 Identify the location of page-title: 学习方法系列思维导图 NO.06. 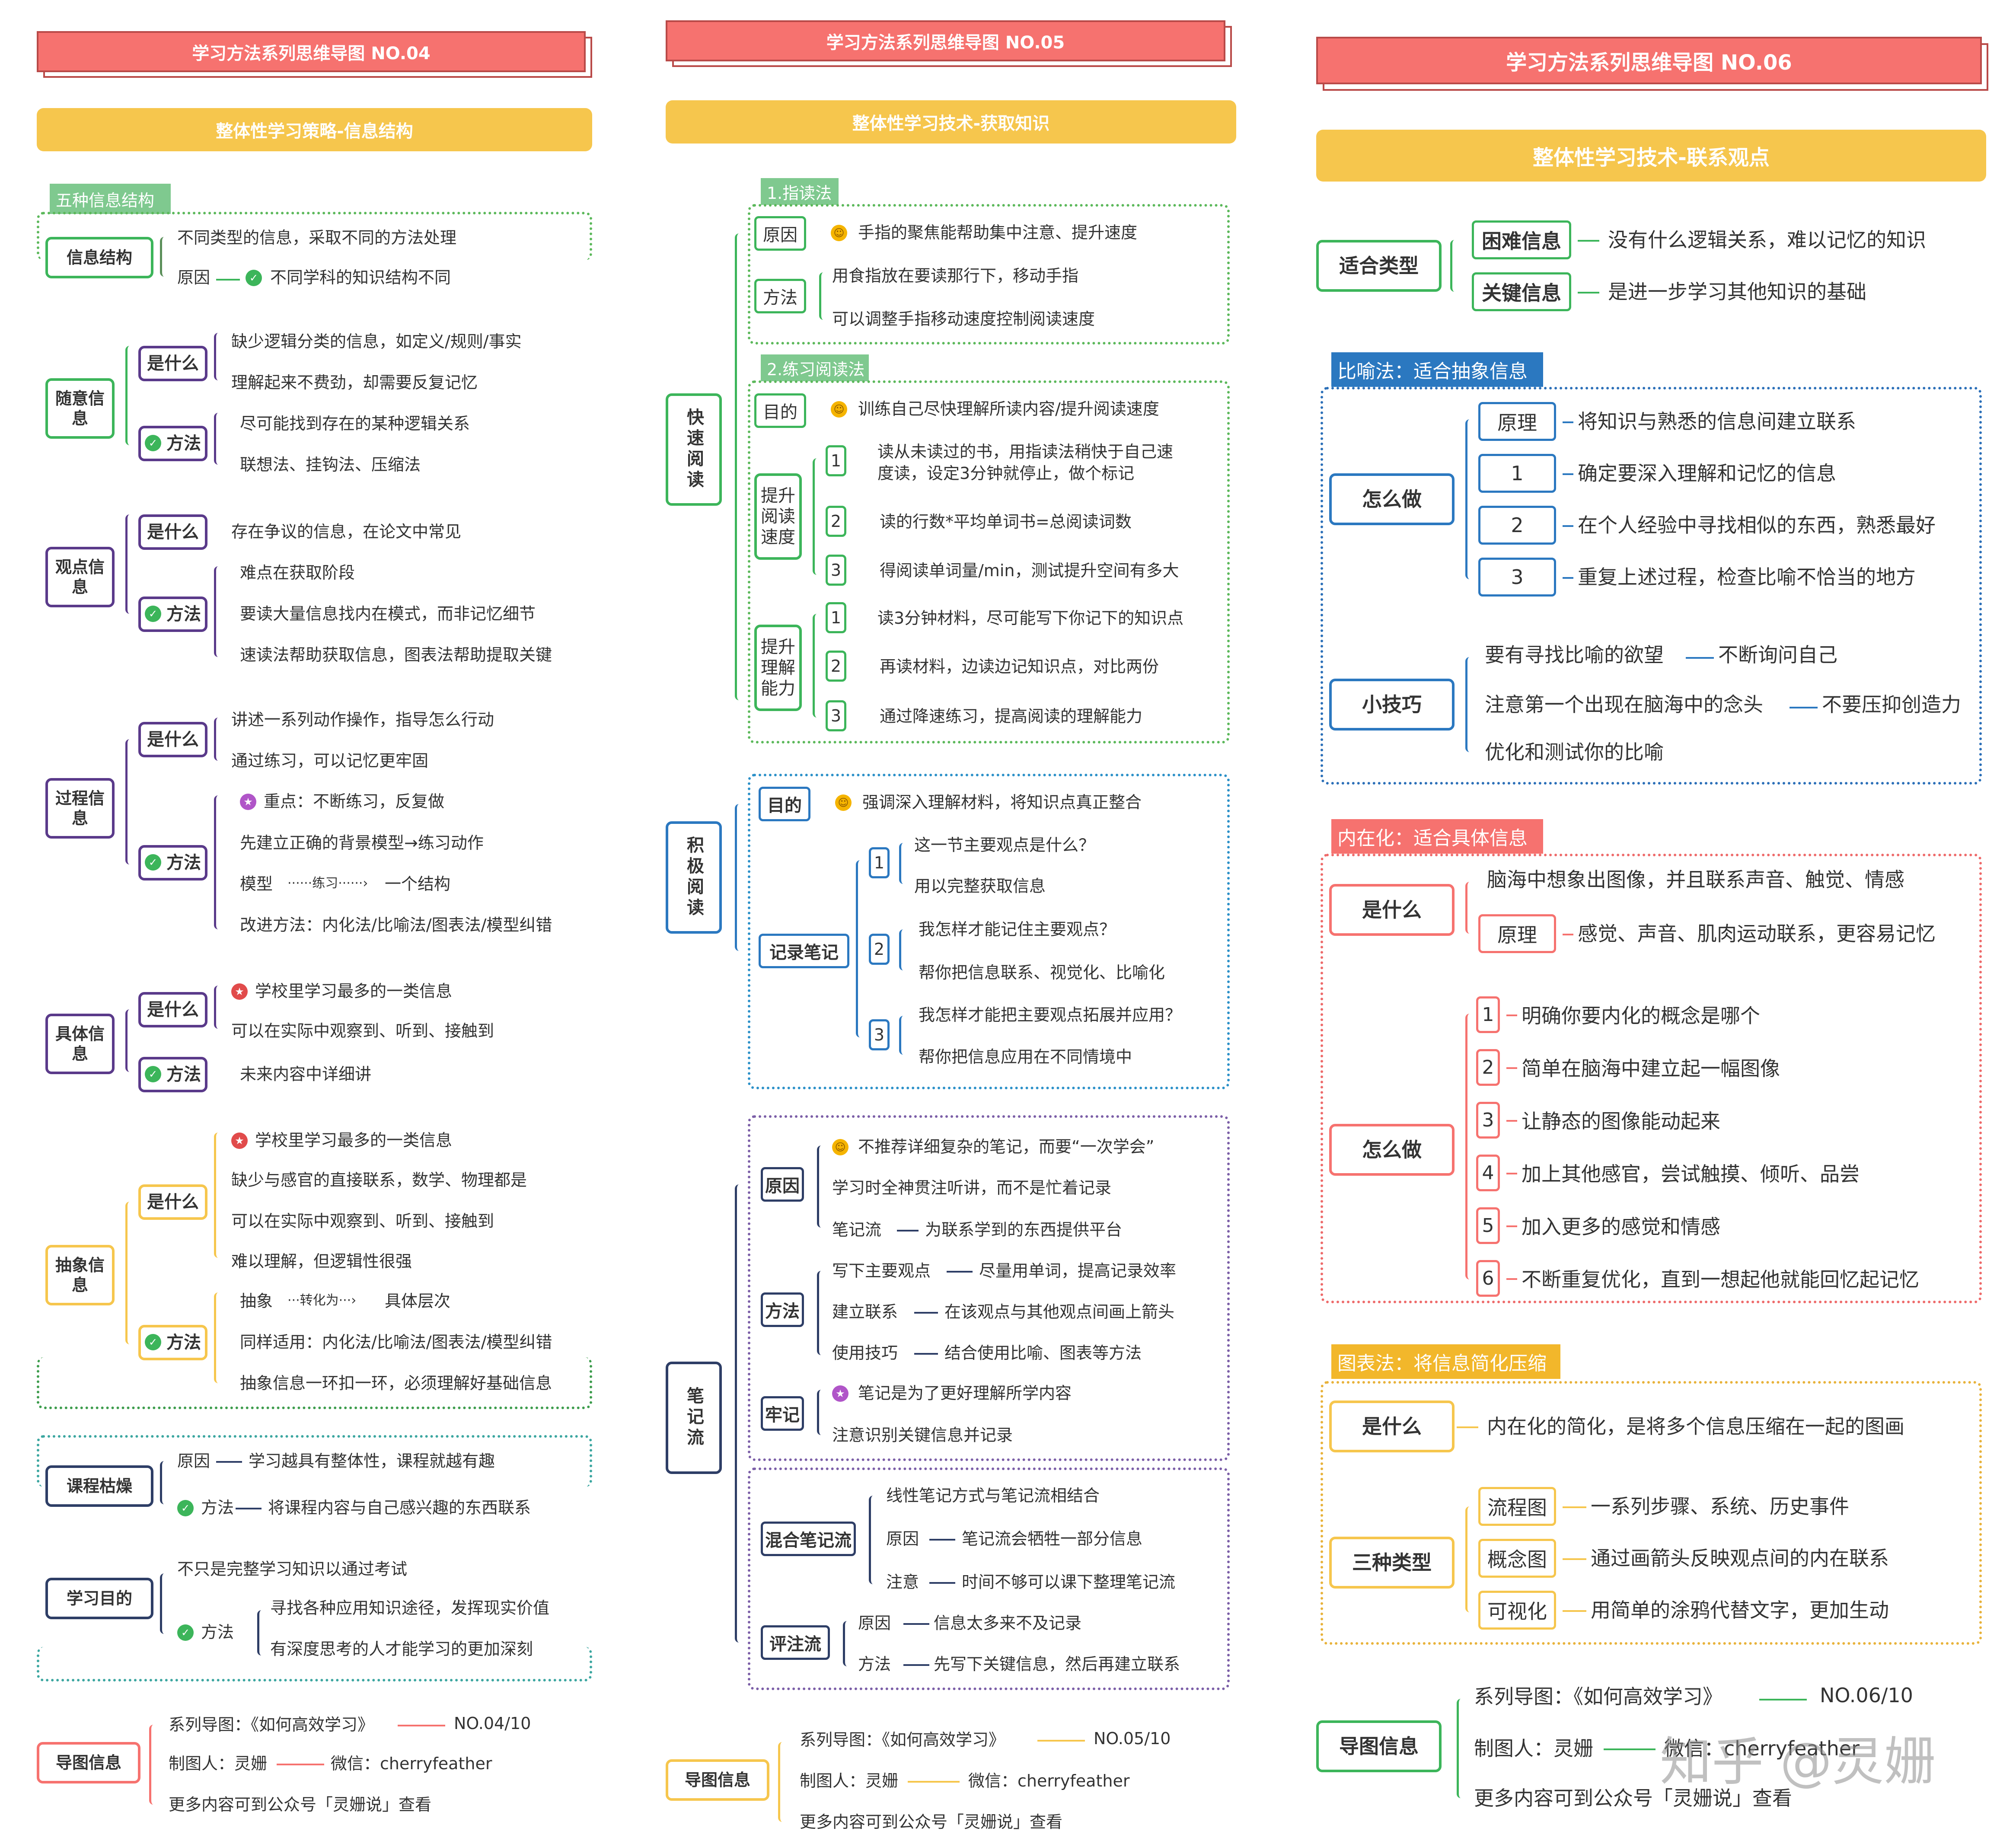
(1649, 61).